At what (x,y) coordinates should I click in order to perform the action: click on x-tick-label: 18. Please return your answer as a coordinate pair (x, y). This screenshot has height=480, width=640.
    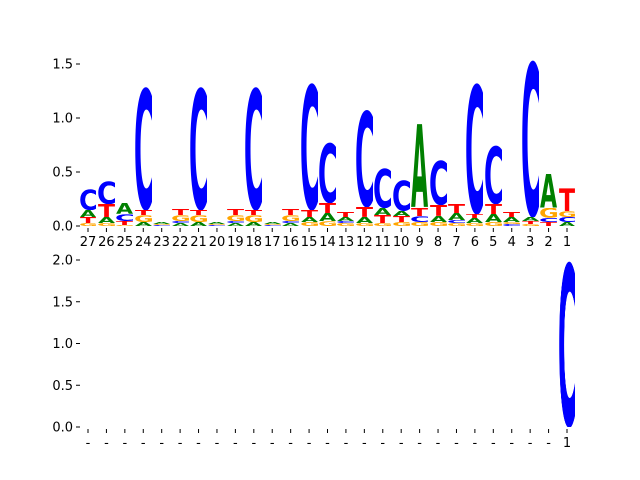
    Looking at the image, I should click on (254, 242).